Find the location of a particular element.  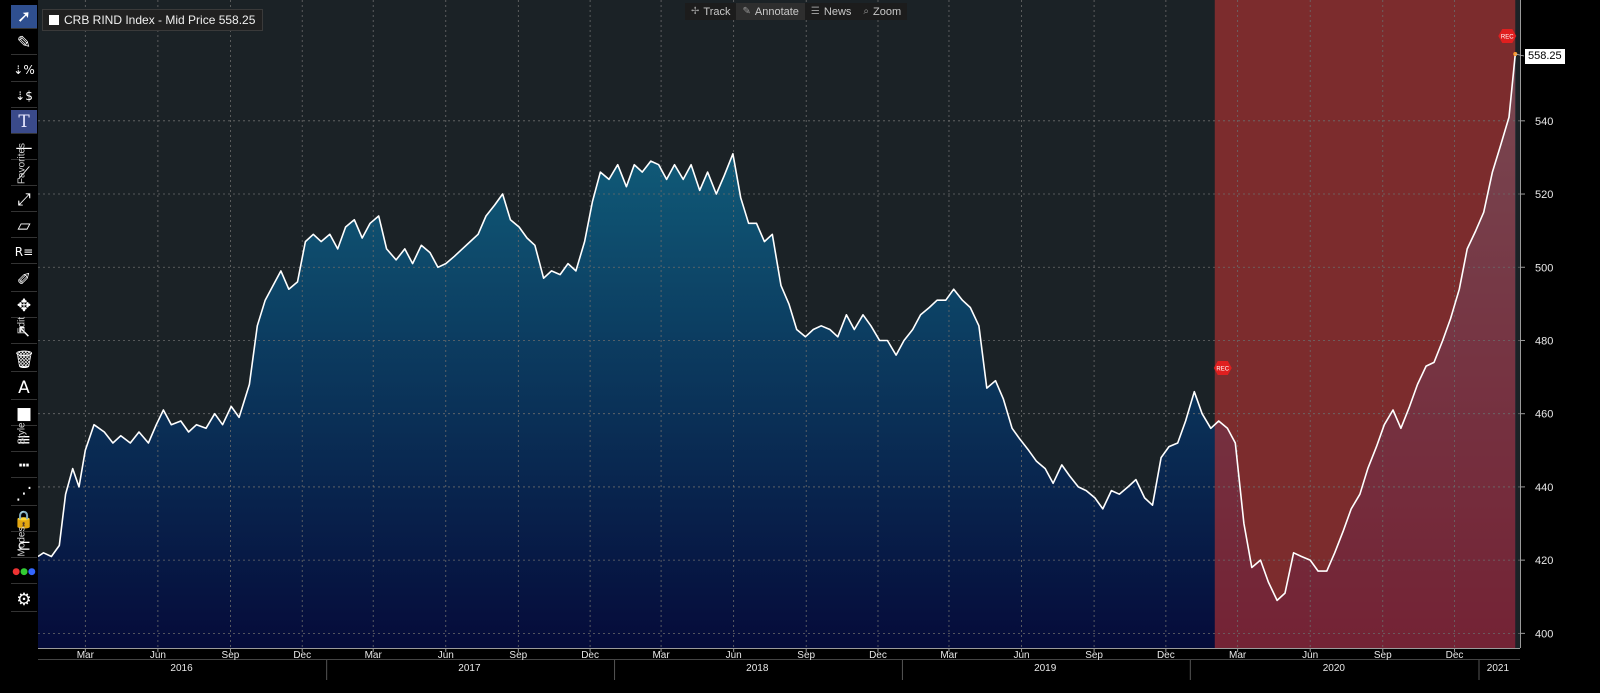

y-tick-label: 480 is located at coordinates (1544, 341).